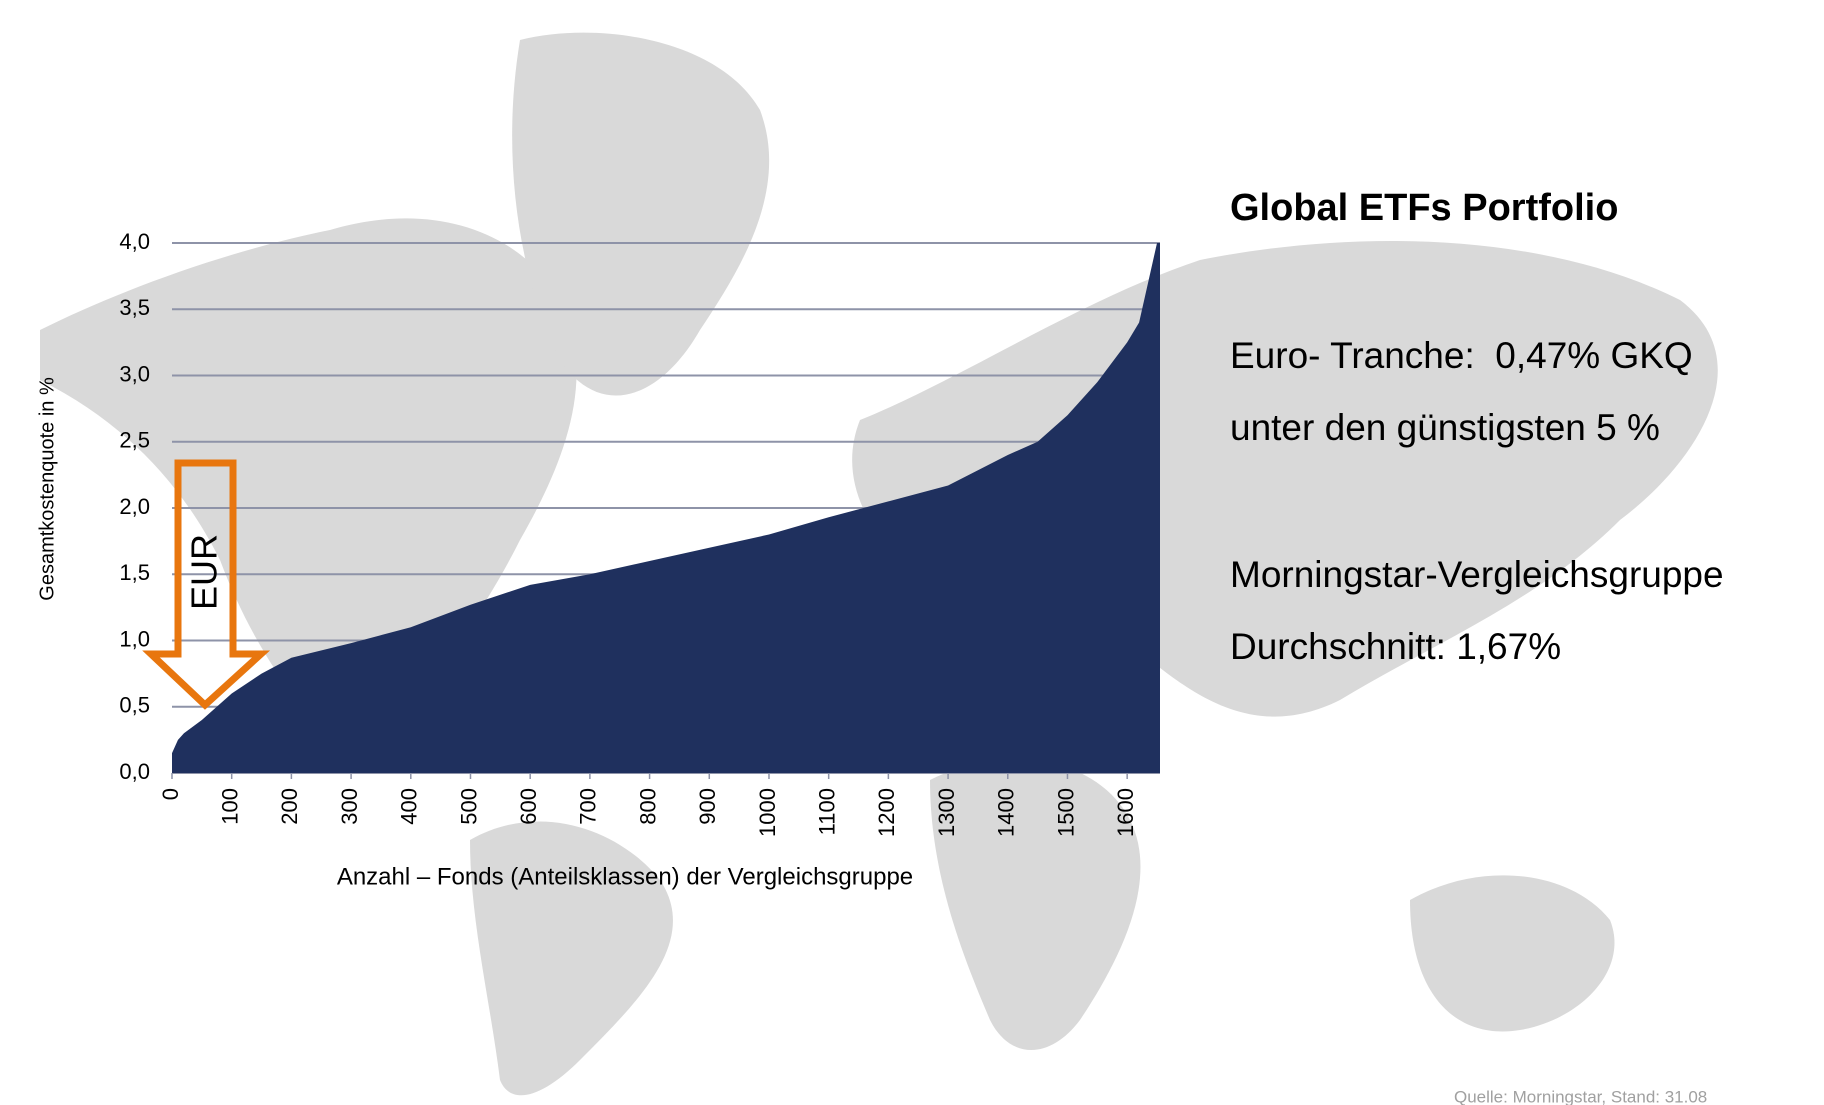 This screenshot has height=1105, width=1824. Describe the element at coordinates (641, 214) in the screenshot. I see `greenland` at that location.